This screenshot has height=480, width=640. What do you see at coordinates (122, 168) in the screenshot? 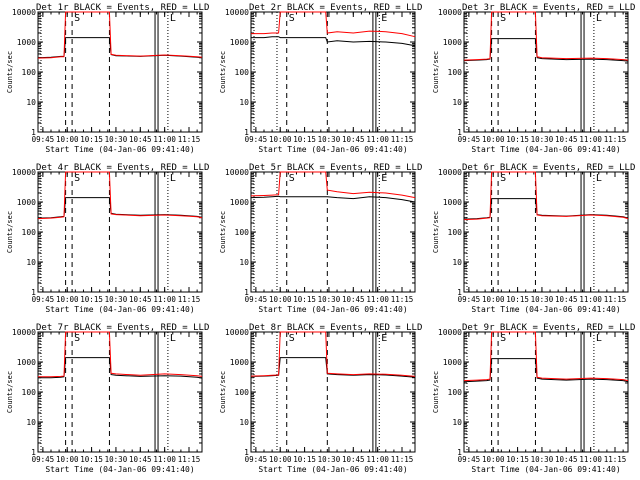
I see `panel-title: Det 4r BLACK = Events, RED = LLD` at bounding box center [122, 168].